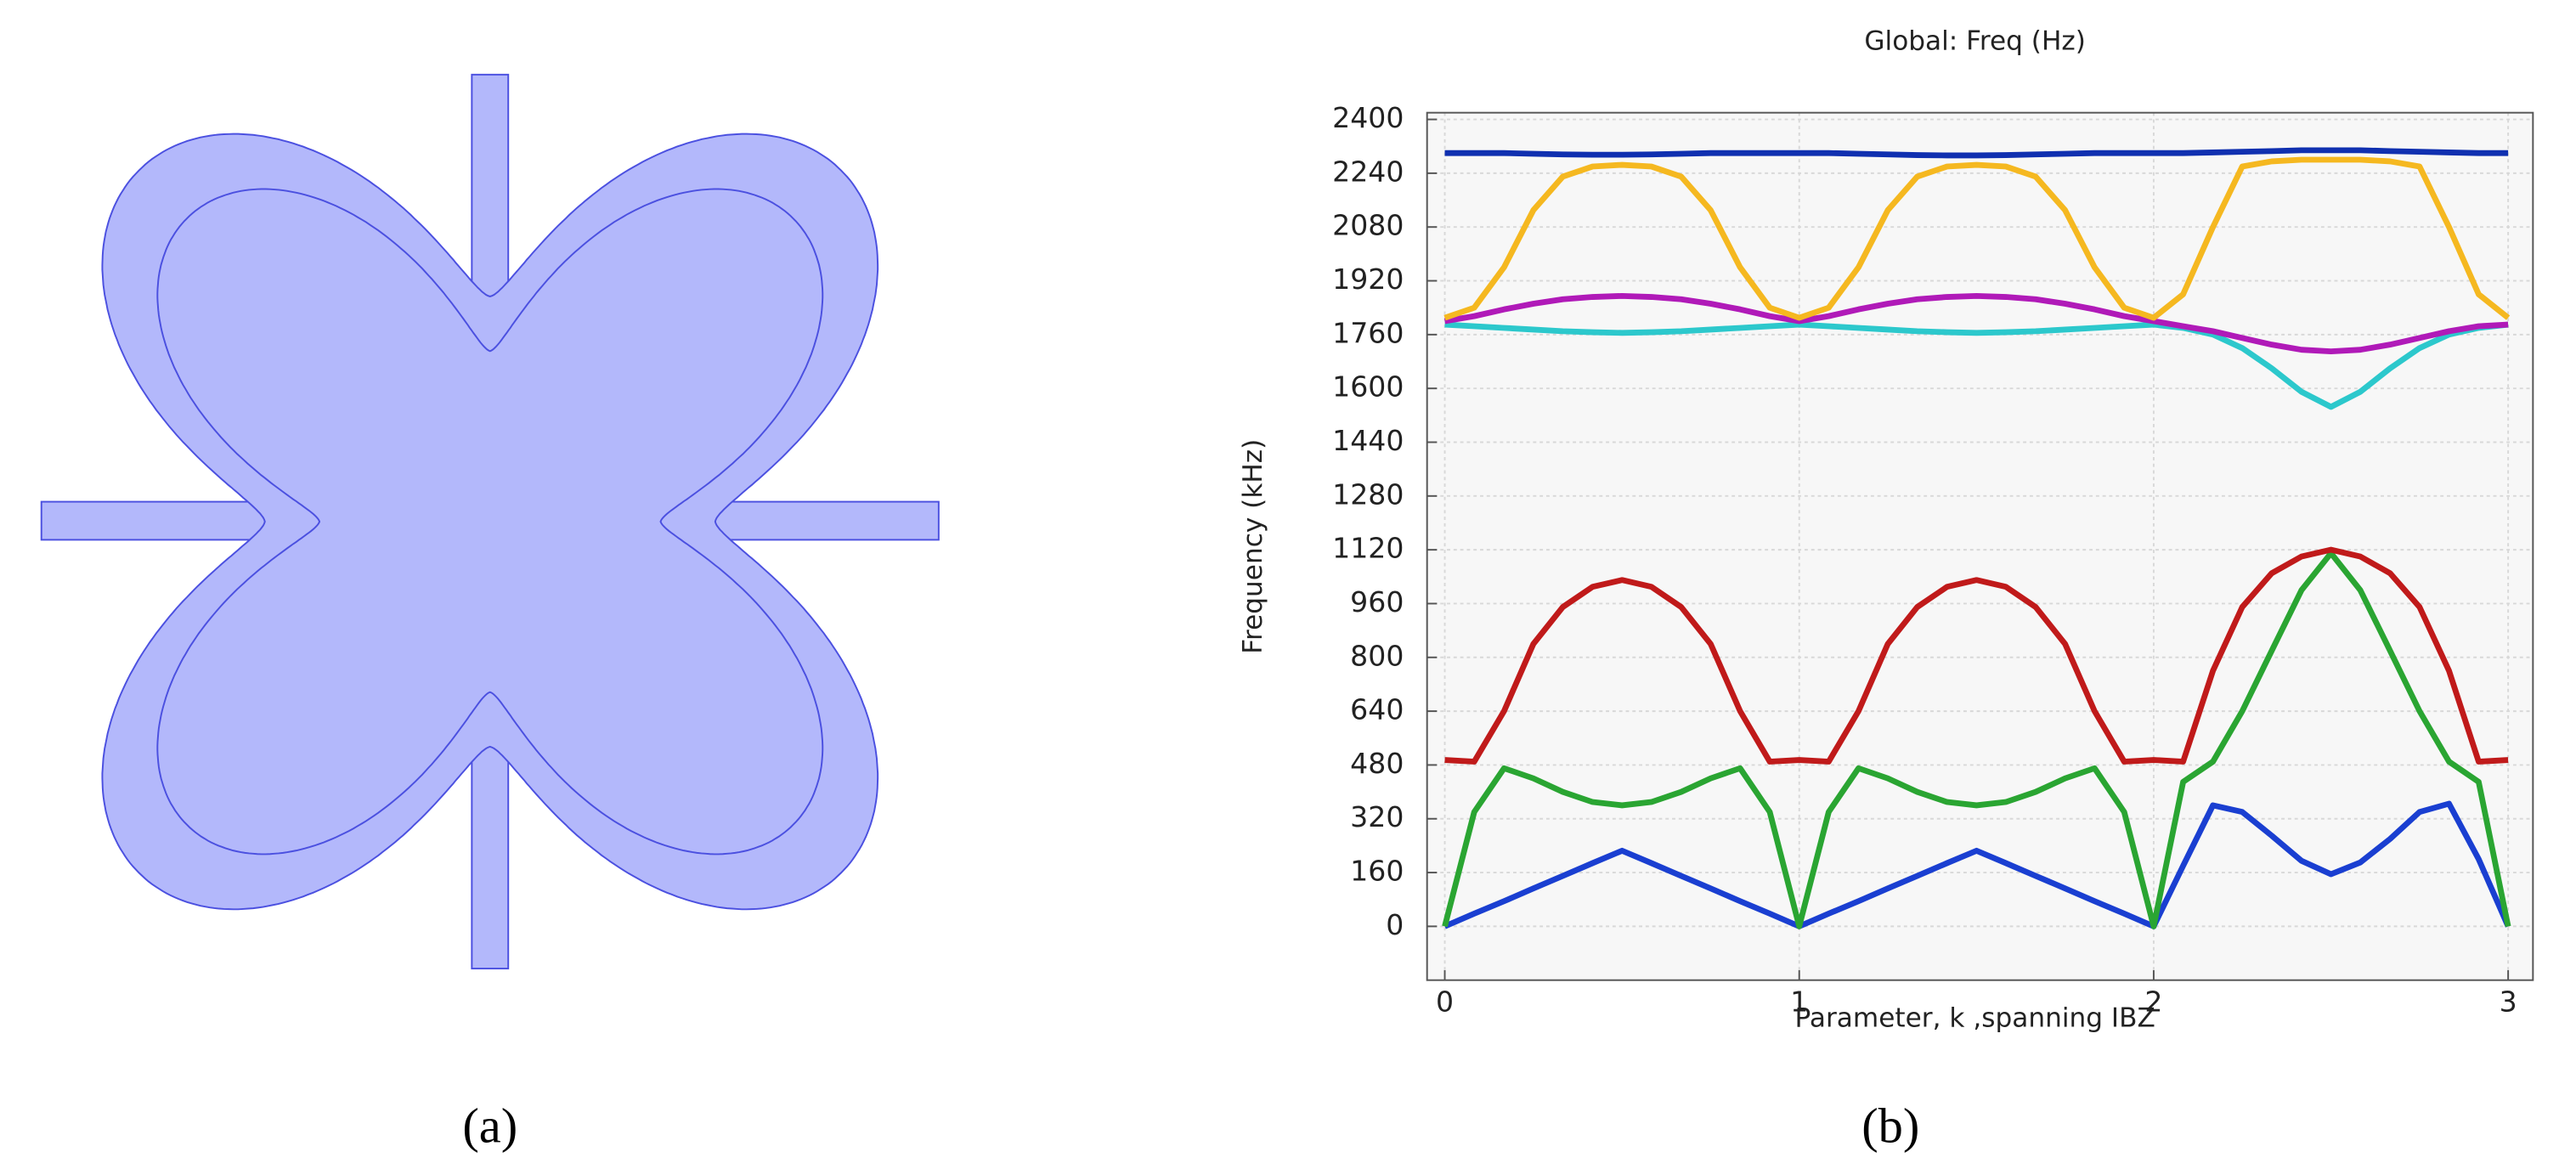 Image resolution: width=2576 pixels, height=1169 pixels. What do you see at coordinates (2508, 1001) in the screenshot?
I see `x-tick-label: 3` at bounding box center [2508, 1001].